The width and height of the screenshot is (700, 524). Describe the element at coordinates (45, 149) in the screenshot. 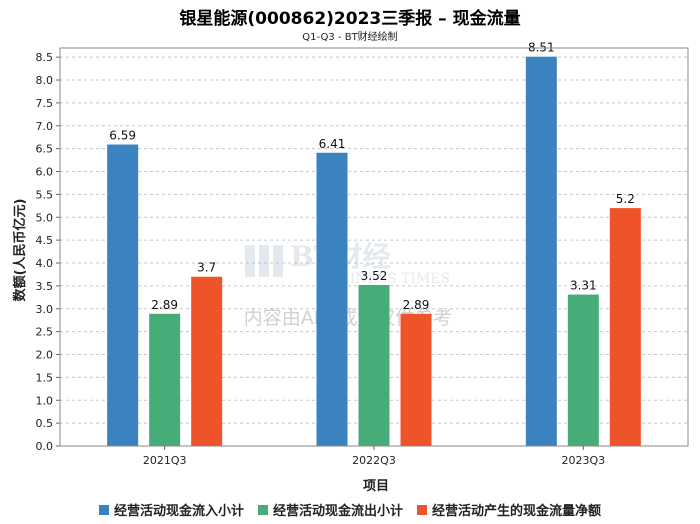

I see `y-tick-label: 6.5` at that location.